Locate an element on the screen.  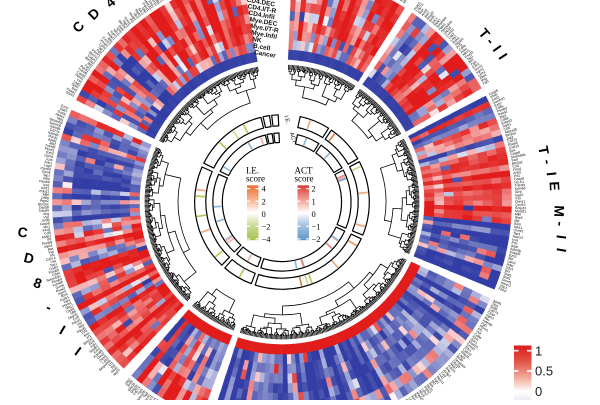
svg-text: −4 is located at coordinates (267, 239).